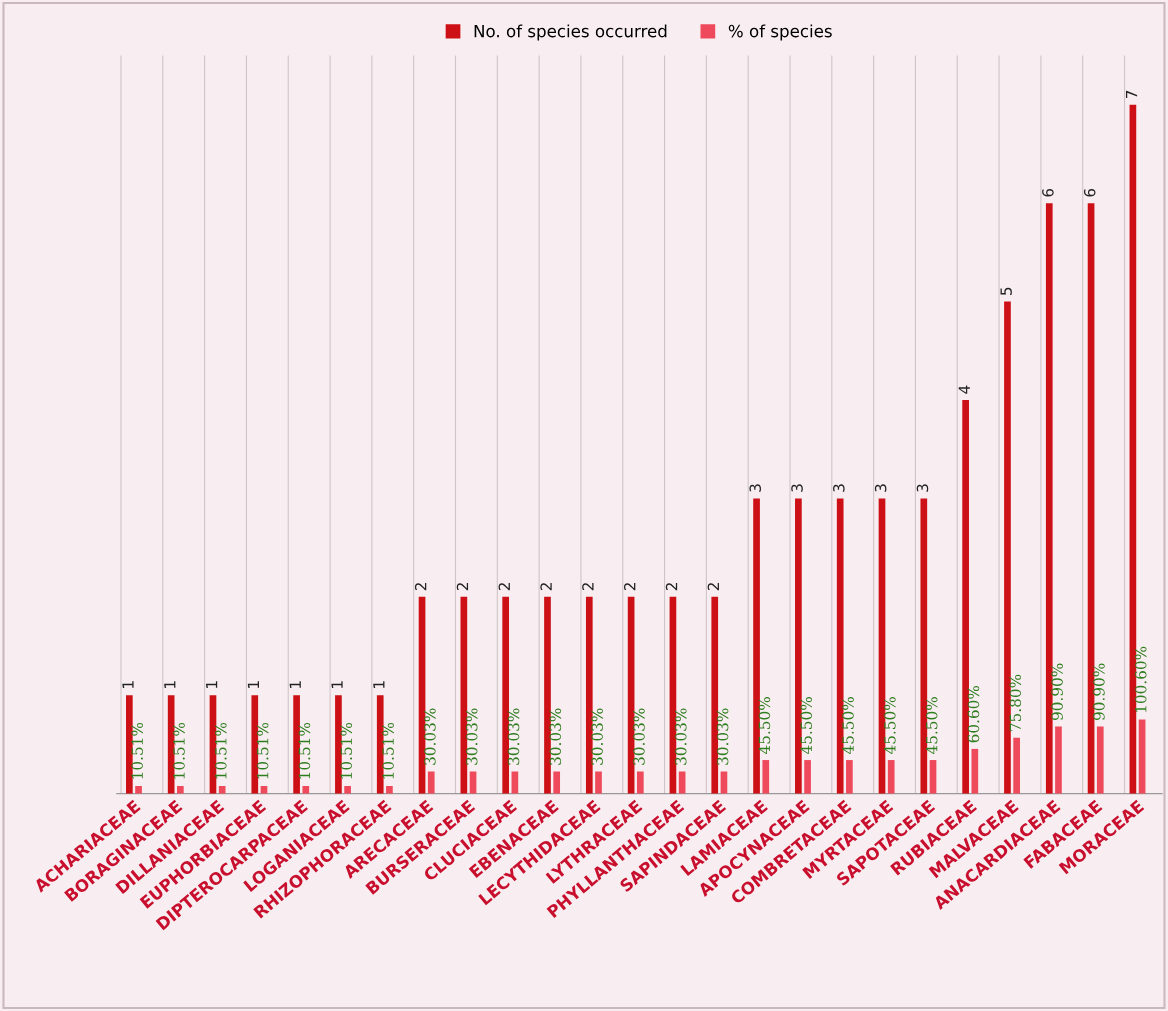  Describe the element at coordinates (1006, 291) in the screenshot. I see `data-label: 5` at that location.